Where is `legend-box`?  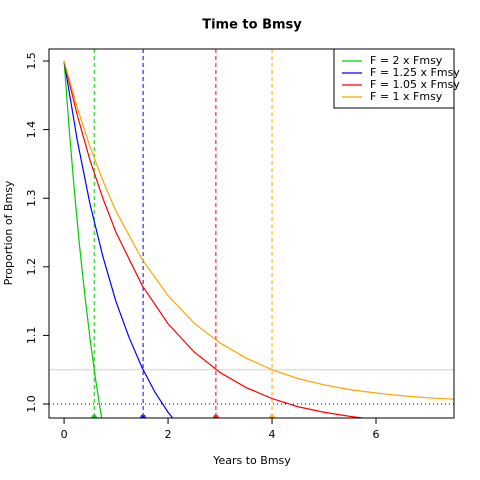 legend-box is located at coordinates (394, 78).